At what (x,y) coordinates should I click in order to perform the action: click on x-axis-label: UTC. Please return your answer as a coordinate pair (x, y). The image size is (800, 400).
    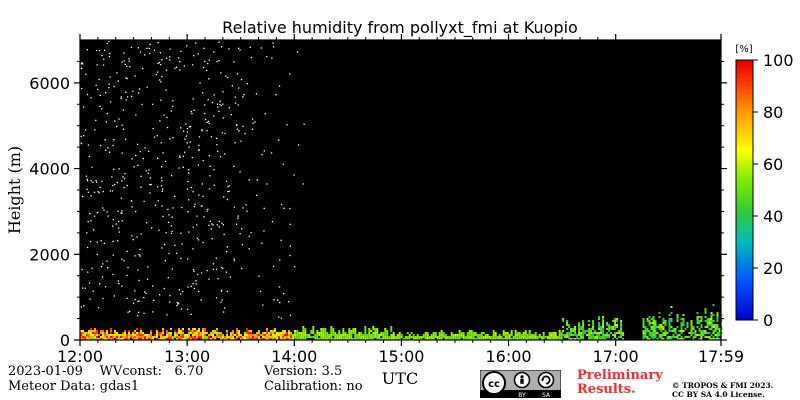
    Looking at the image, I should click on (400, 378).